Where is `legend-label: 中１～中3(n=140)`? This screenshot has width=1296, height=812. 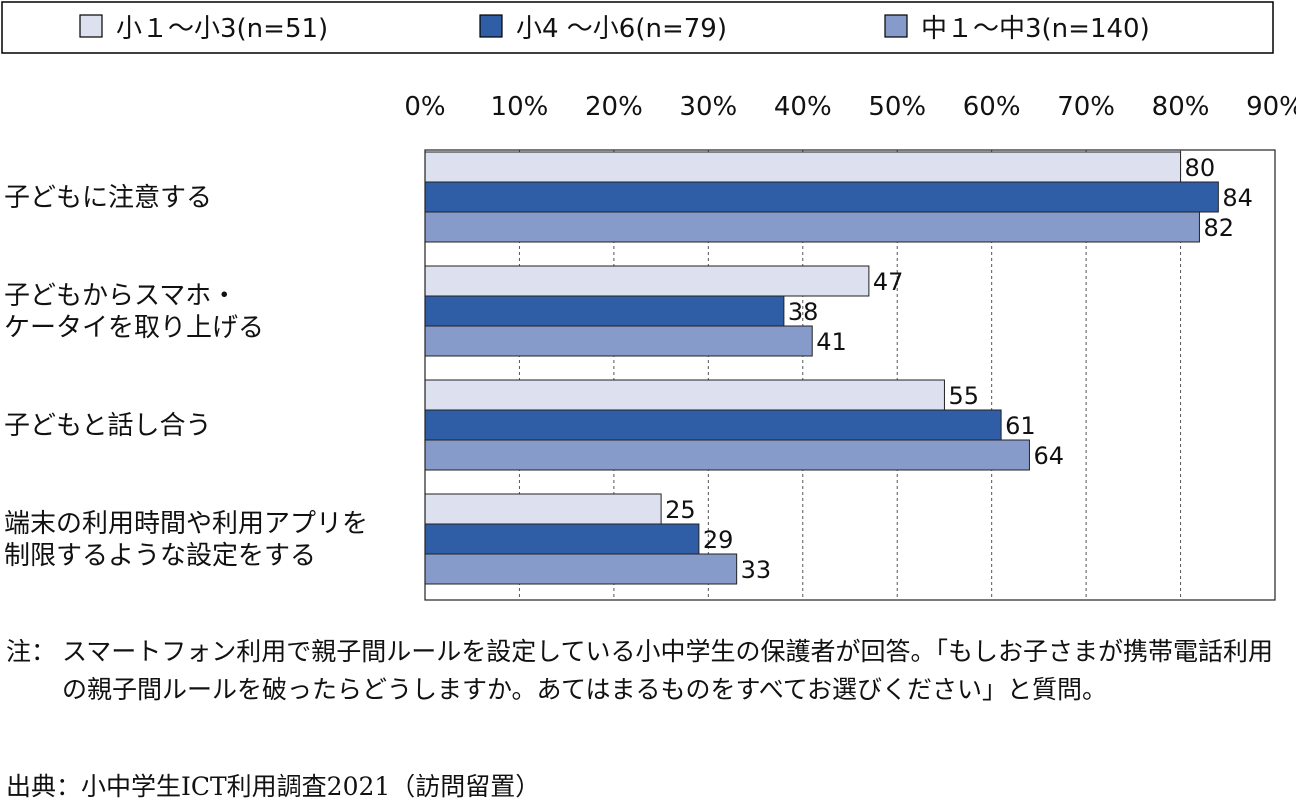
legend-label: 中１～中3(n=140) is located at coordinates (1035, 29).